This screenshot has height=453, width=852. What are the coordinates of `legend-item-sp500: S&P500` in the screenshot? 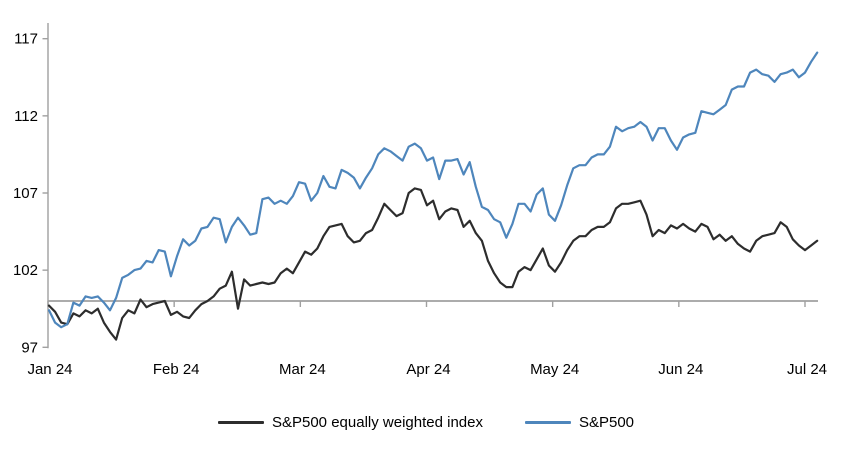 It's located at (579, 422).